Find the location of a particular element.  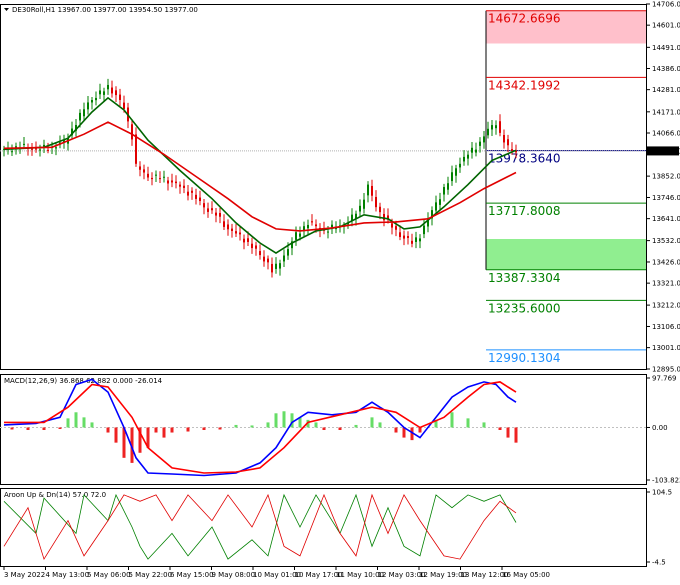

aroon-y-tick-label: 104.5 is located at coordinates (662, 493).